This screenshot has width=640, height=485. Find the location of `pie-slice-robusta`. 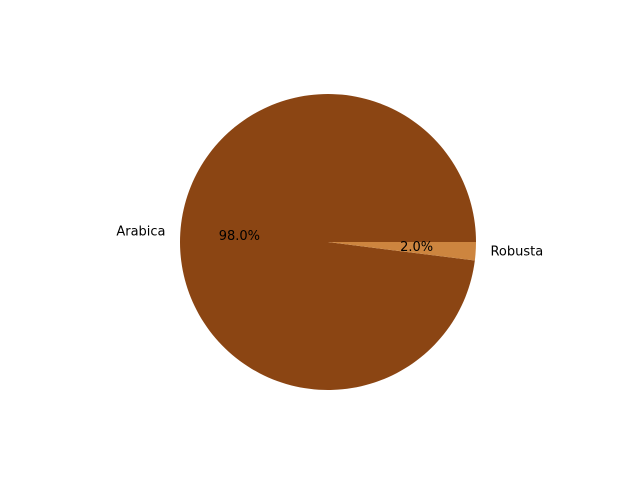

pie-slice-robusta is located at coordinates (402, 251).